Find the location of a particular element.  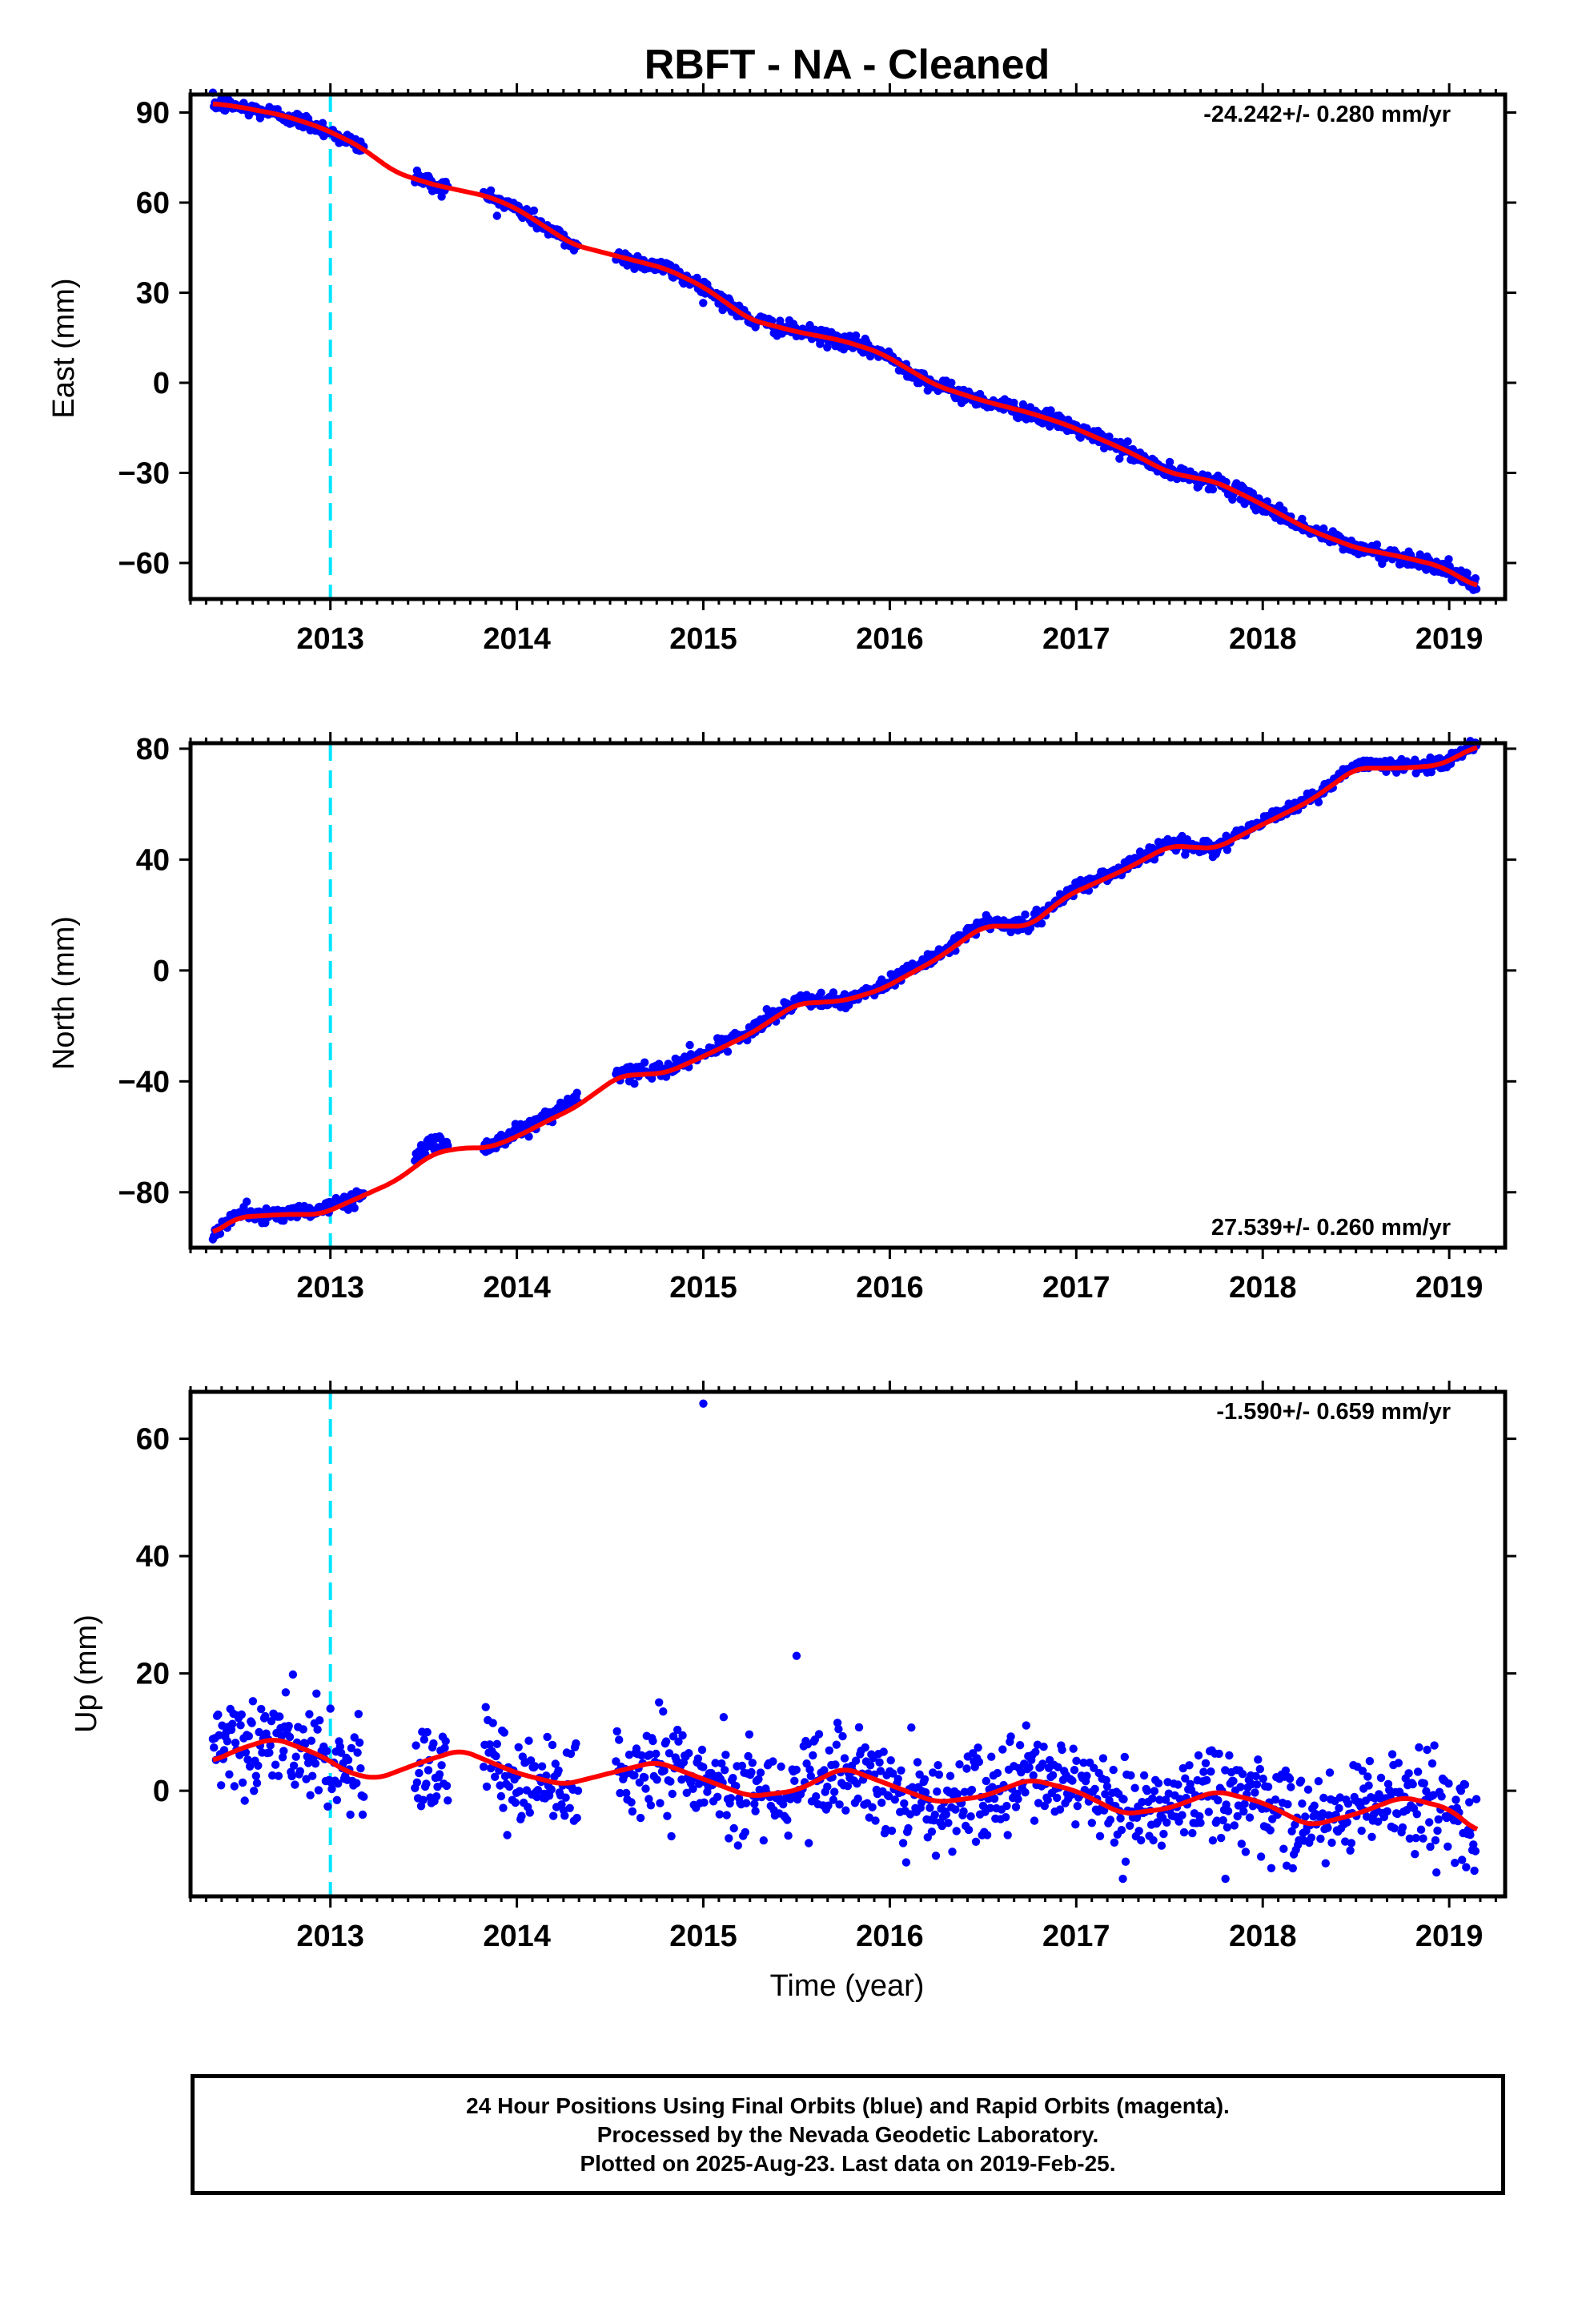

east-x-tick-label: 2014 is located at coordinates (517, 639).